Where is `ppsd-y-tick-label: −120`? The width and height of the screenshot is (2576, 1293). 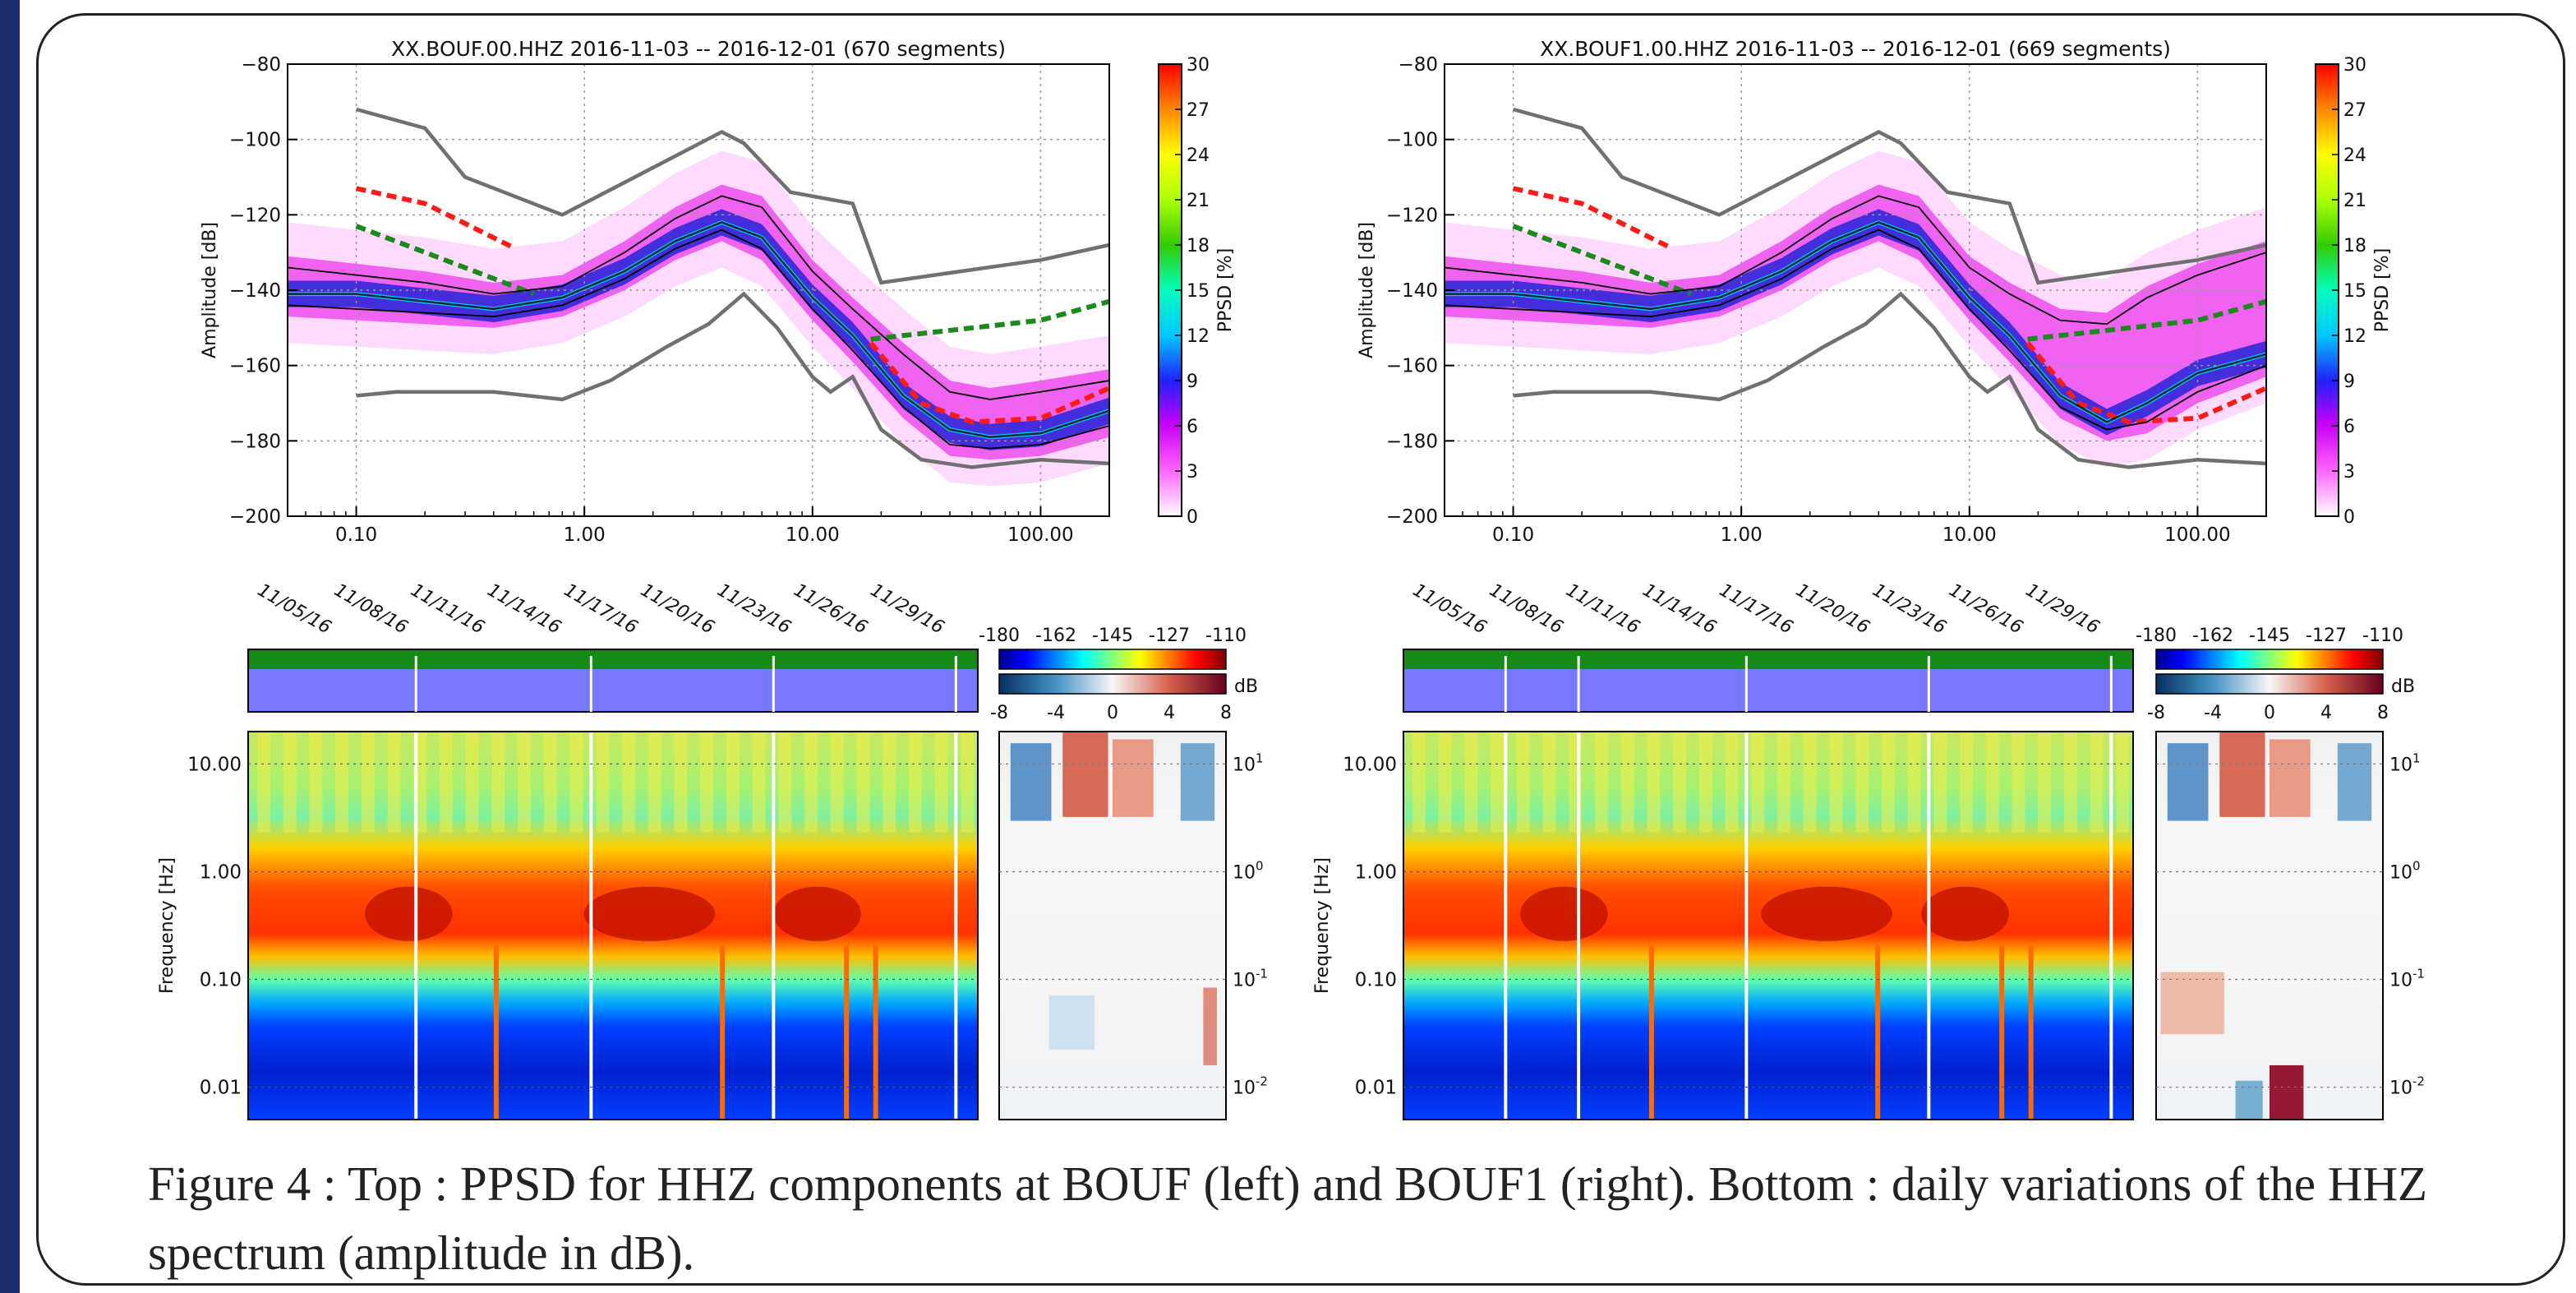 ppsd-y-tick-label: −120 is located at coordinates (1412, 215).